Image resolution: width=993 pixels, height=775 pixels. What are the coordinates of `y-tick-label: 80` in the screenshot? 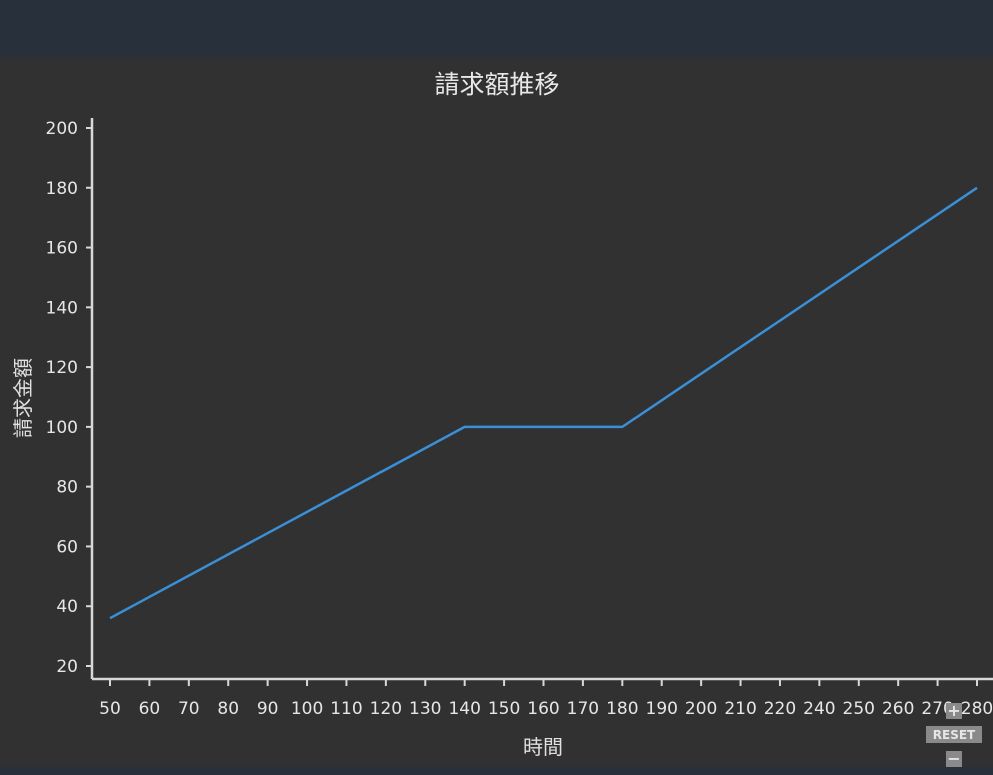 It's located at (67, 488).